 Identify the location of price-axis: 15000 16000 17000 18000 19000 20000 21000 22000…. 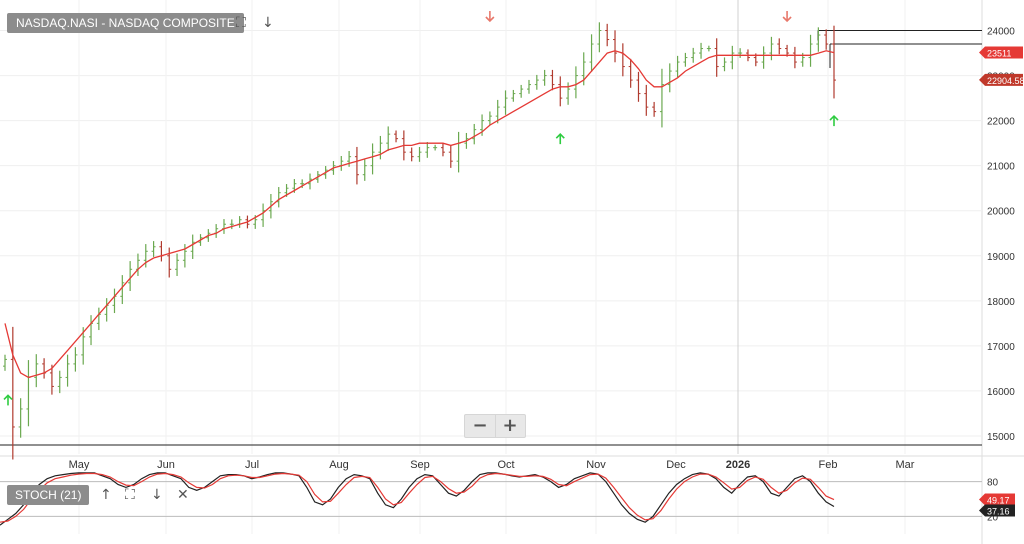
(1001, 235).